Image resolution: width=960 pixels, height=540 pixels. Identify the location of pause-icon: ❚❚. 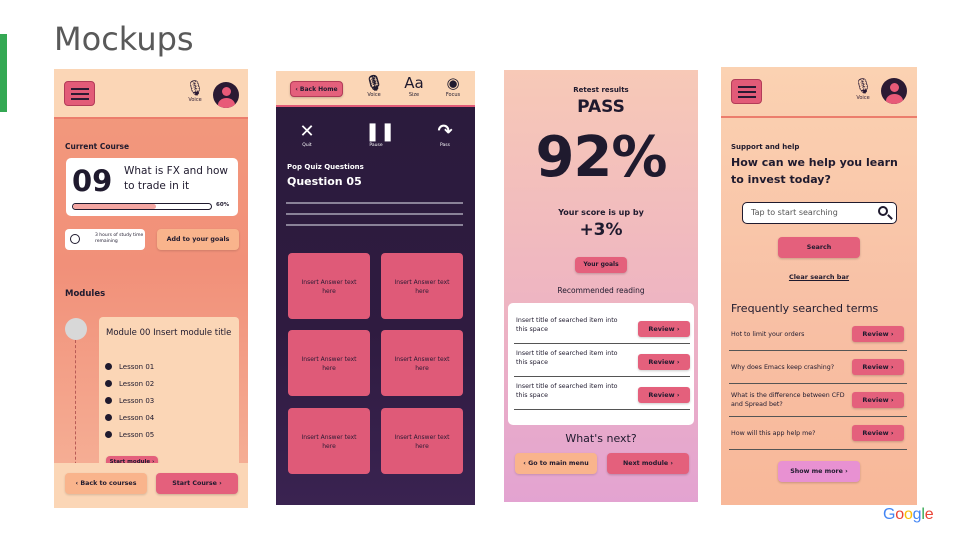
(380, 131).